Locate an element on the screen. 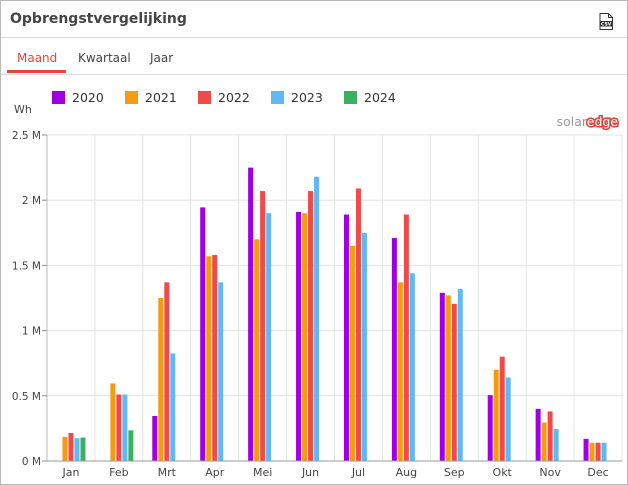  legend-label-2024: 2024 is located at coordinates (380, 97).